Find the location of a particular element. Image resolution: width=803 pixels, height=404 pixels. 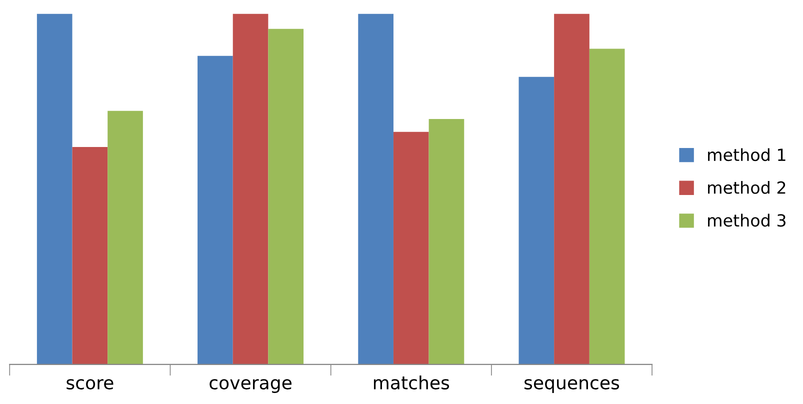

x-tick-label: coverage is located at coordinates (251, 386).